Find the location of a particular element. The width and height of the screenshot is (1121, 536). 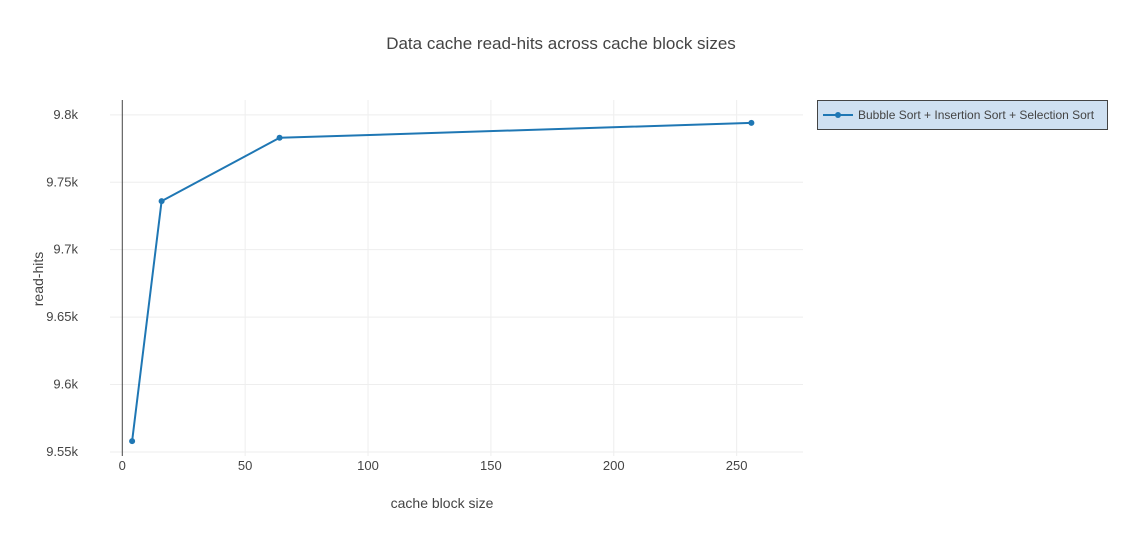

y-tick-label: 9.75k is located at coordinates (62, 181).